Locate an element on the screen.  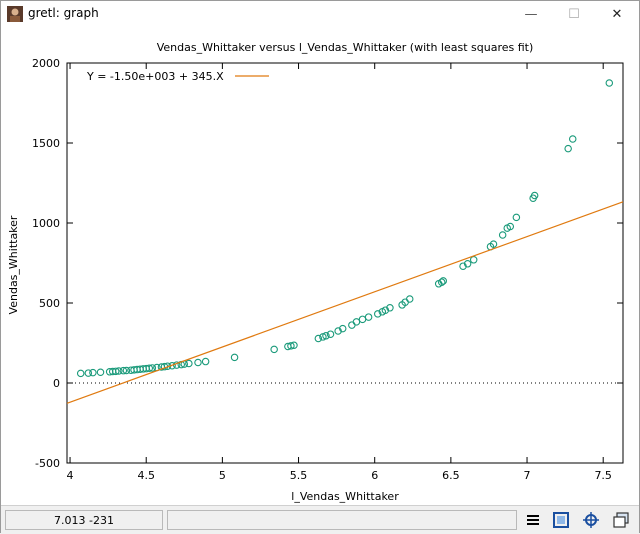
y-tick-label: 0 is located at coordinates (56, 383).